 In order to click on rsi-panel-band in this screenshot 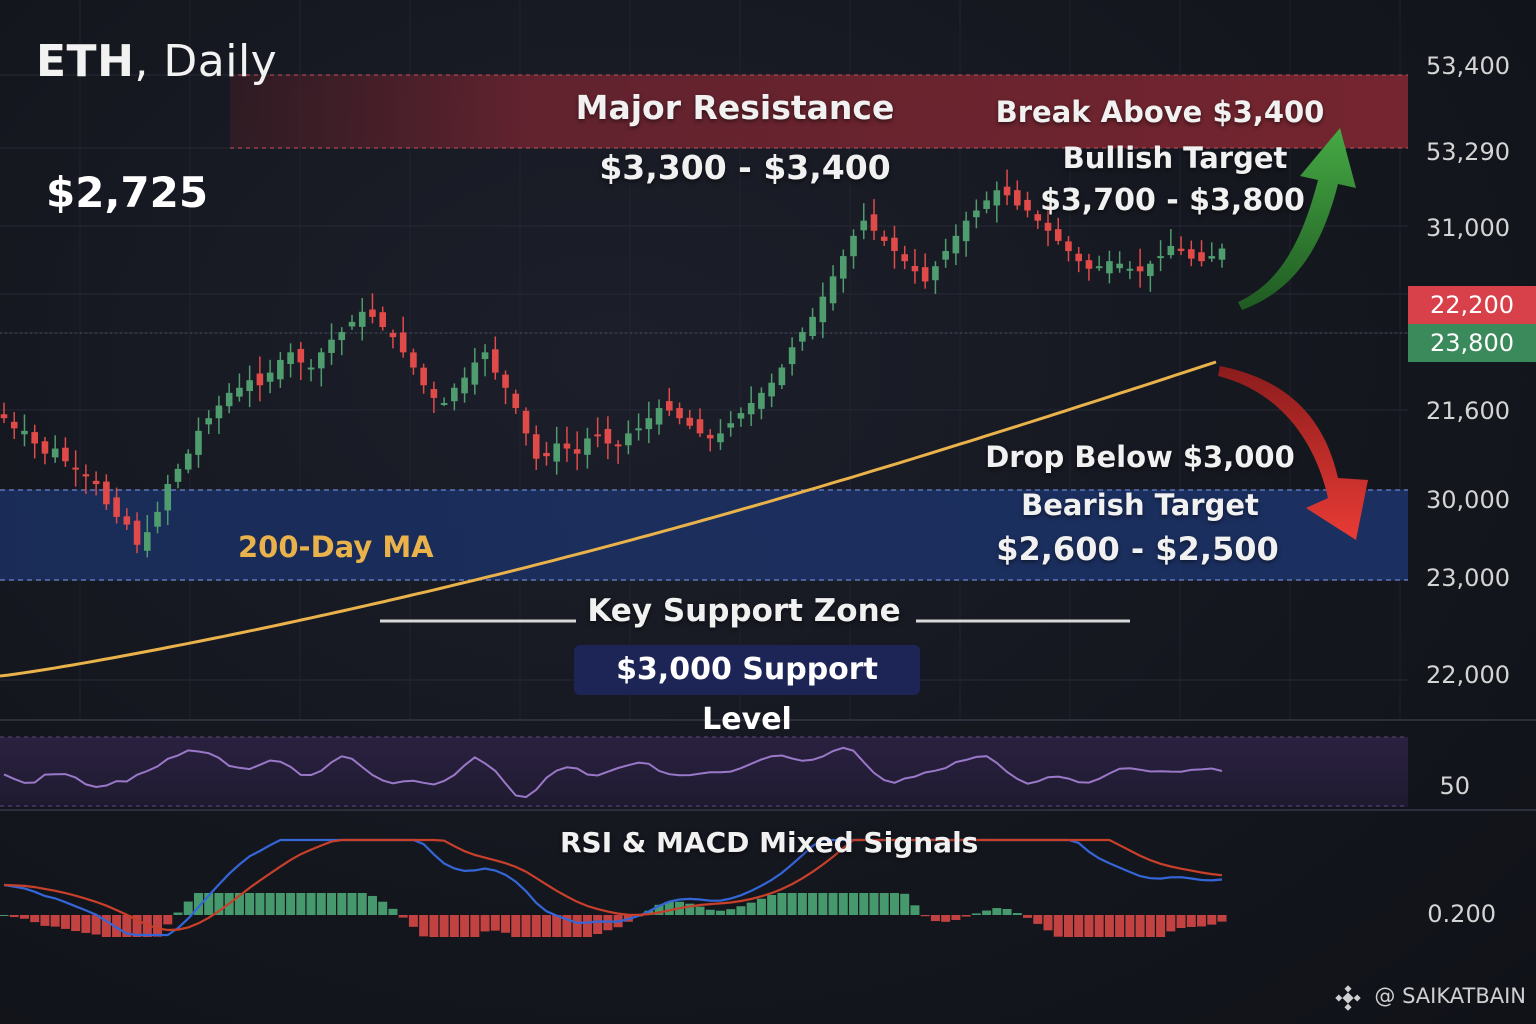, I will do `click(704, 772)`.